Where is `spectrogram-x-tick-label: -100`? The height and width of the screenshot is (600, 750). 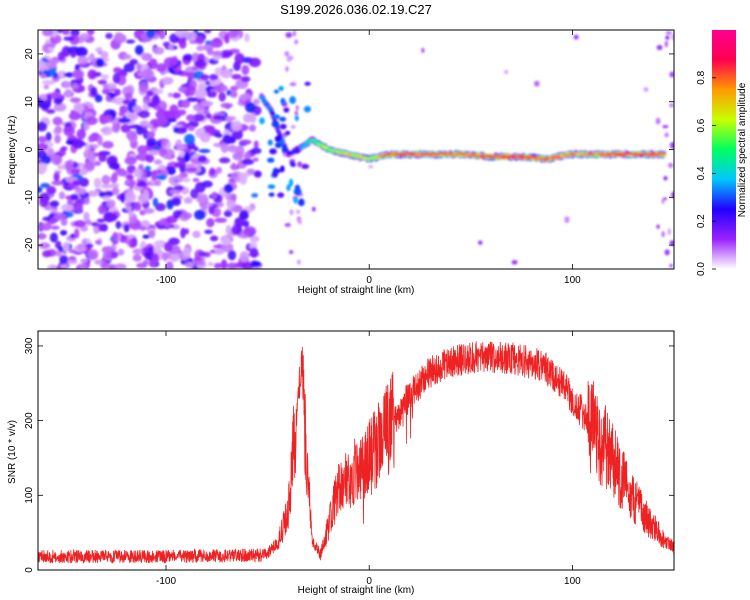 spectrogram-x-tick-label: -100 is located at coordinates (166, 280).